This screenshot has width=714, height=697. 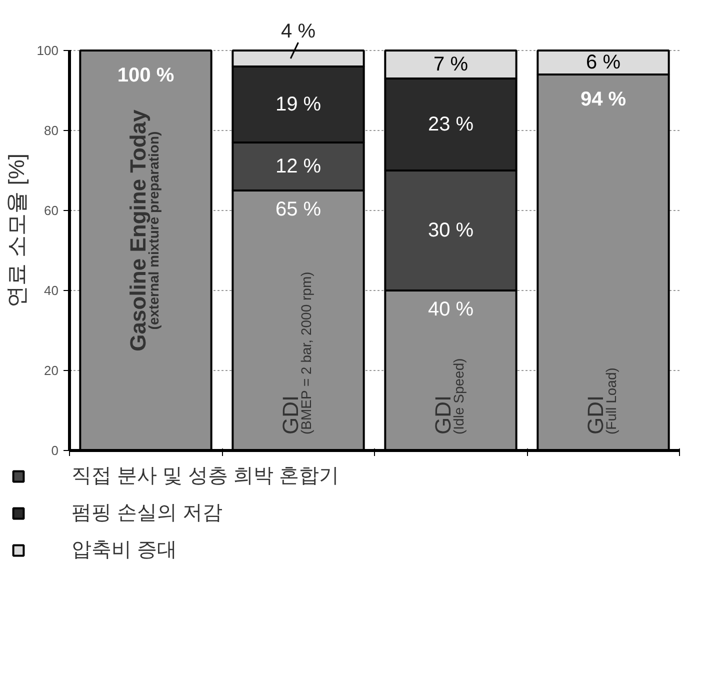 What do you see at coordinates (298, 31) in the screenshot?
I see `data-label: 4 %` at bounding box center [298, 31].